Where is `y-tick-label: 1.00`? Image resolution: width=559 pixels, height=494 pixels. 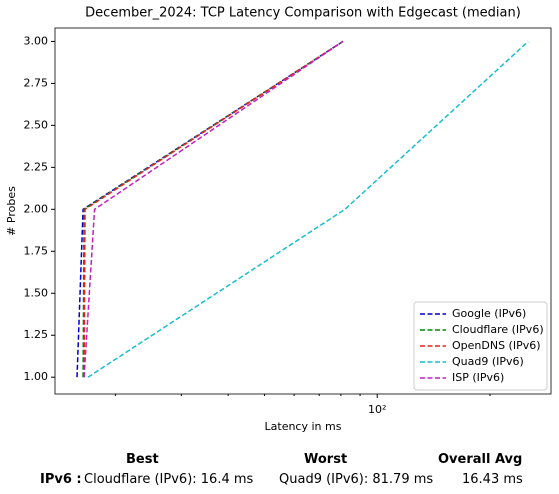 y-tick-label: 1.00 is located at coordinates (36, 376).